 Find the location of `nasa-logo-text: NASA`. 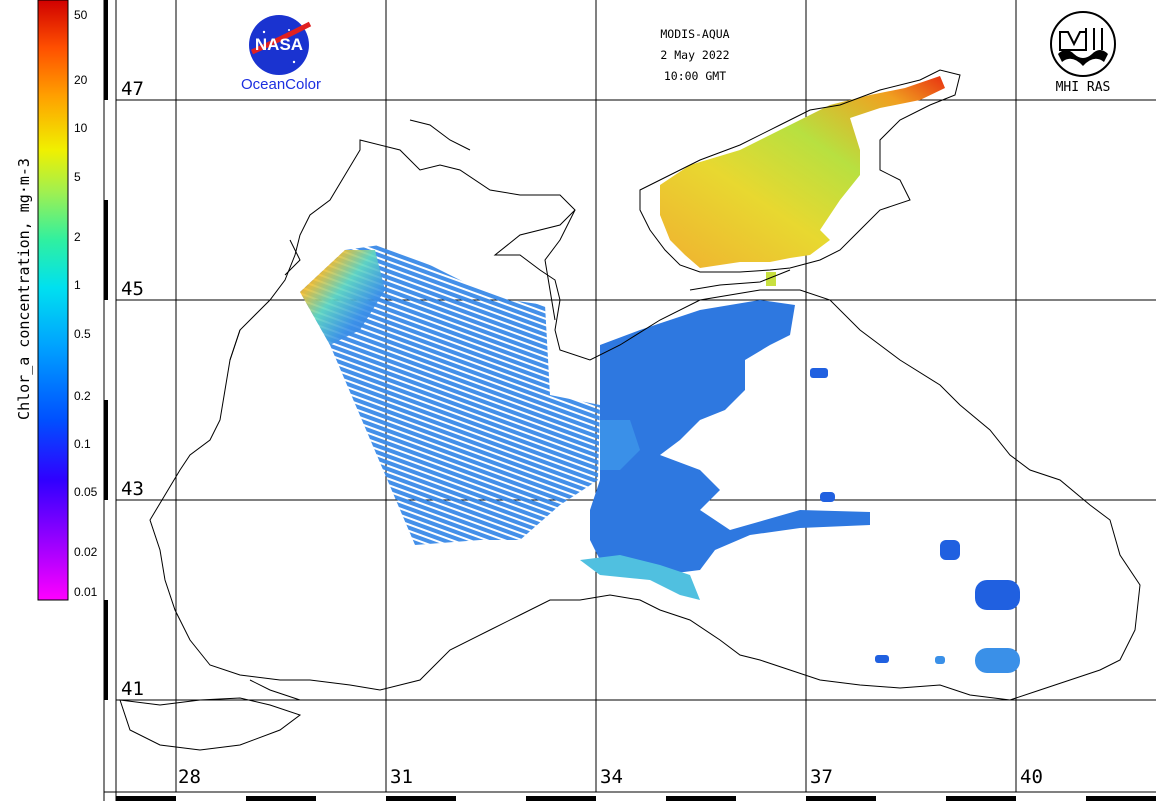

nasa-logo-text: NASA is located at coordinates (279, 44).